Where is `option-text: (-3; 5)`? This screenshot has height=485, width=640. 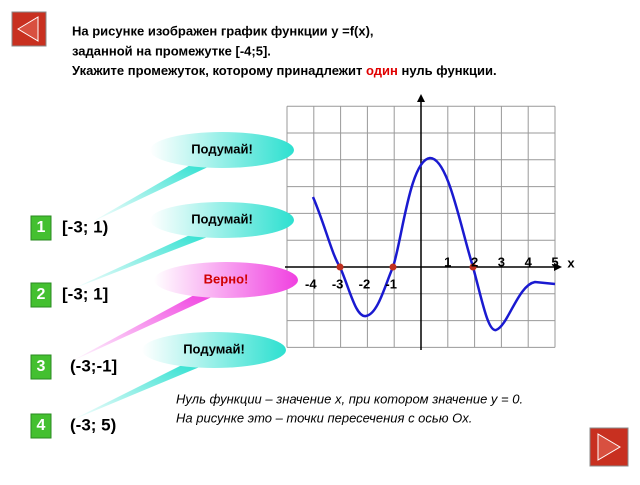 option-text: (-3; 5) is located at coordinates (93, 424).